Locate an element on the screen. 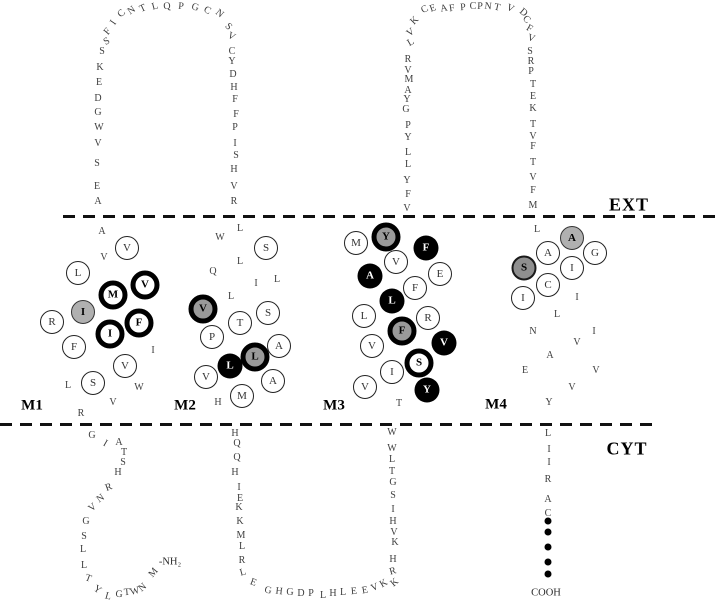 The height and width of the screenshot is (604, 720). residue-letter-m2: H is located at coordinates (218, 402).